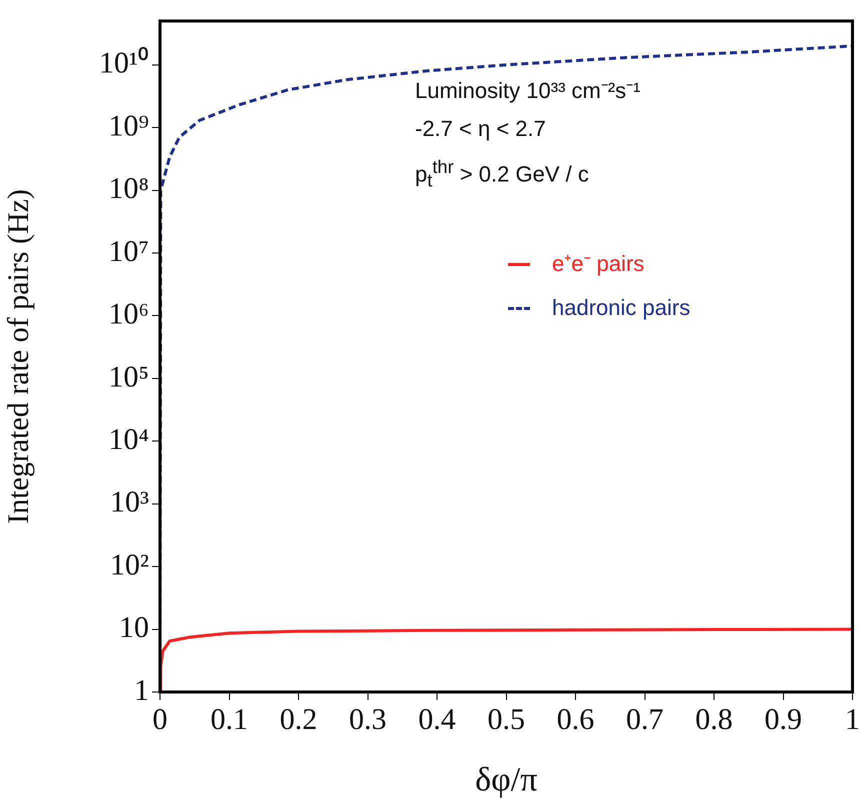 This screenshot has width=863, height=802. What do you see at coordinates (299, 719) in the screenshot?
I see `x-tick-label: 0.2` at bounding box center [299, 719].